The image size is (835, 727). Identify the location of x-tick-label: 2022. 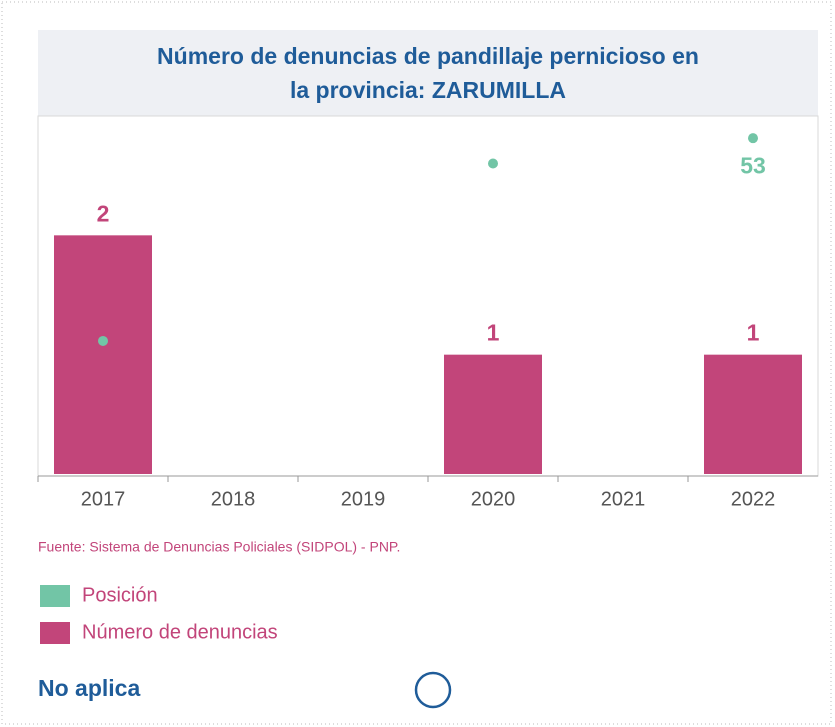
(753, 499).